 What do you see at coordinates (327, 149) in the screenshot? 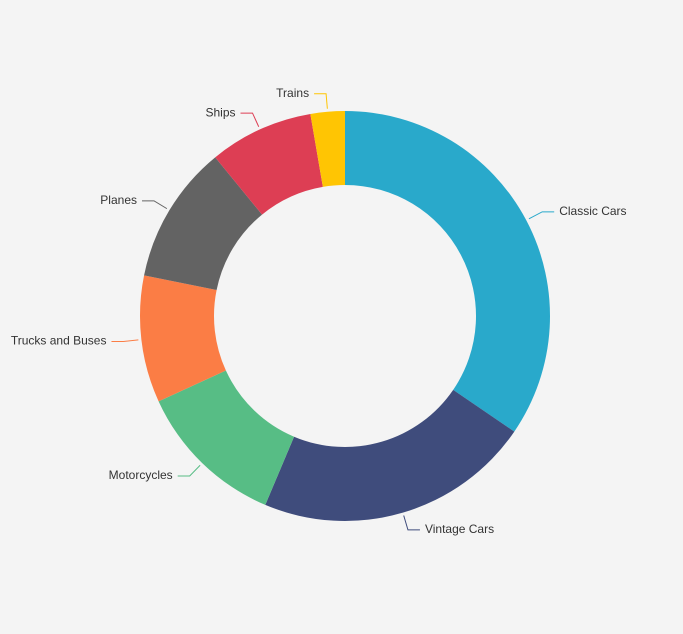
I see `donut-slice-trains` at bounding box center [327, 149].